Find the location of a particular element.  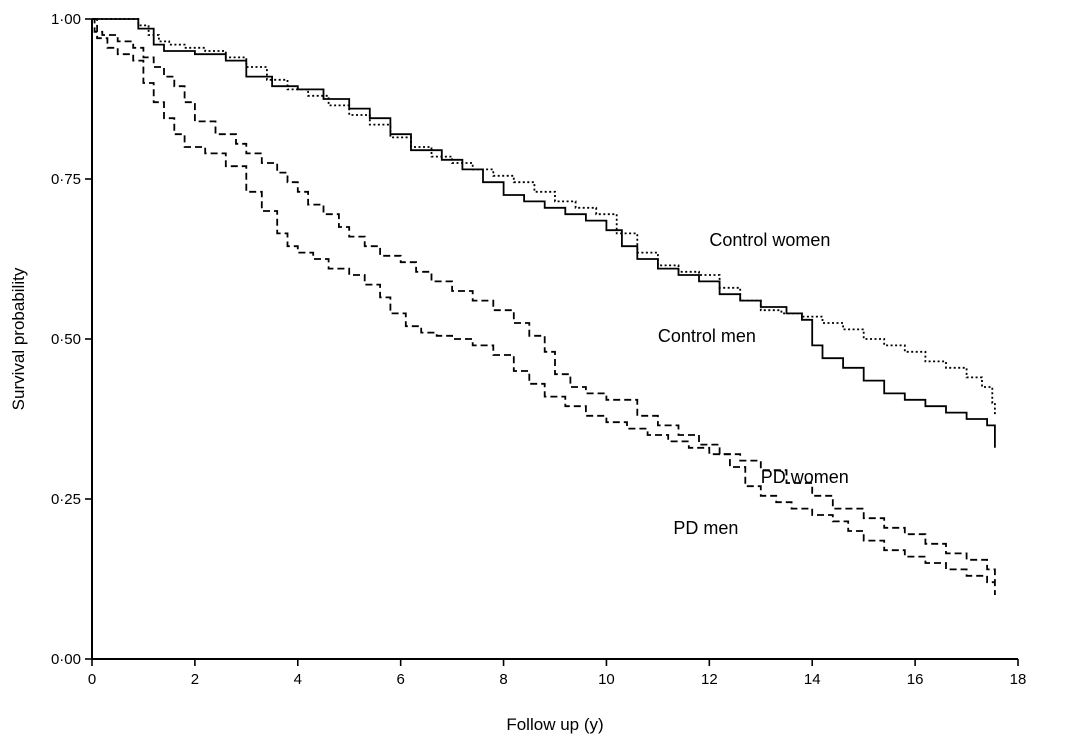

pd-men-label: PD men is located at coordinates (705, 528).